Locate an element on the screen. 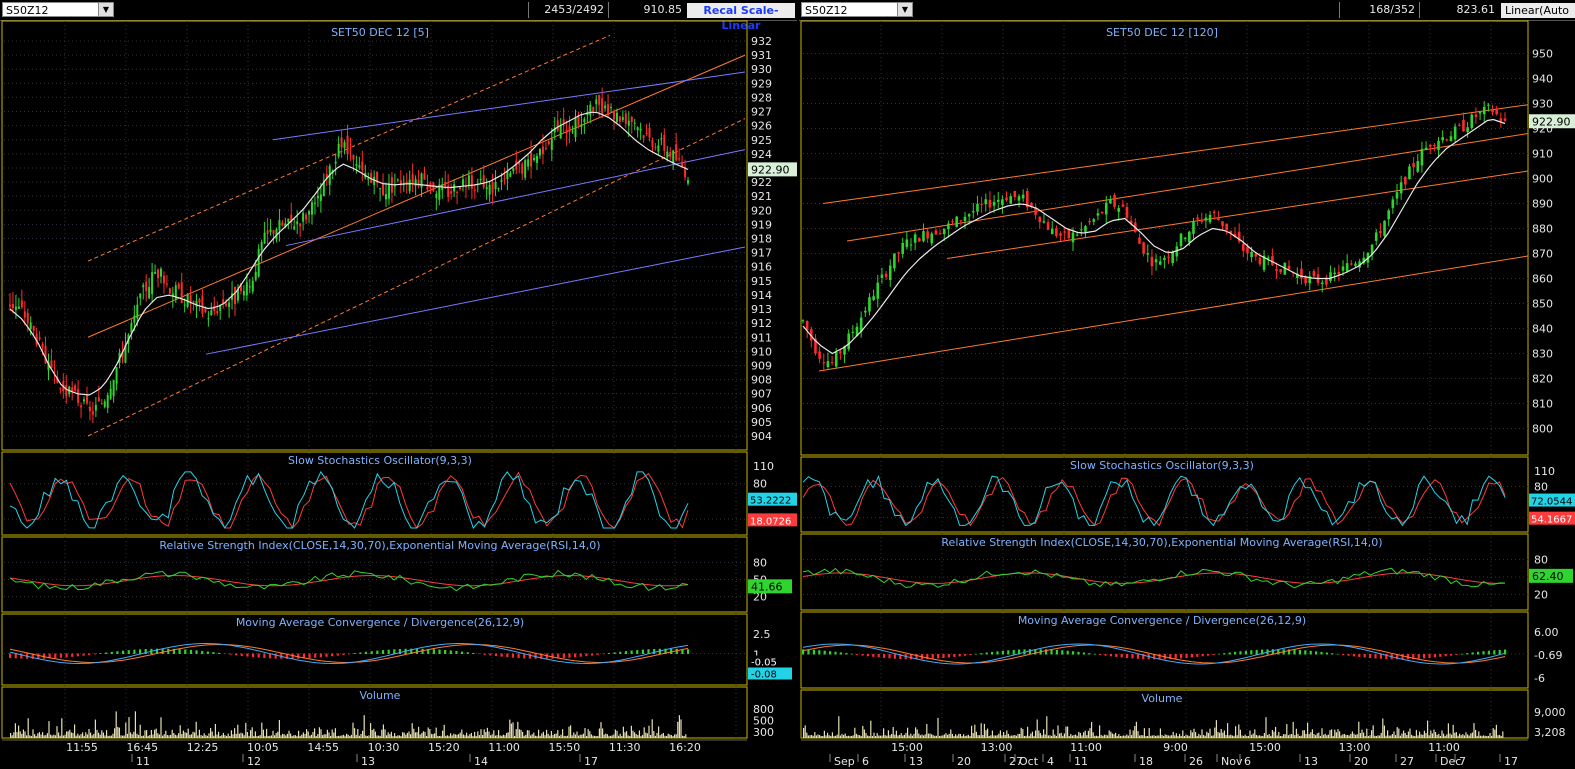 The width and height of the screenshot is (1575, 769). recal-scale-button: Recal Scale-Linear is located at coordinates (741, 17).